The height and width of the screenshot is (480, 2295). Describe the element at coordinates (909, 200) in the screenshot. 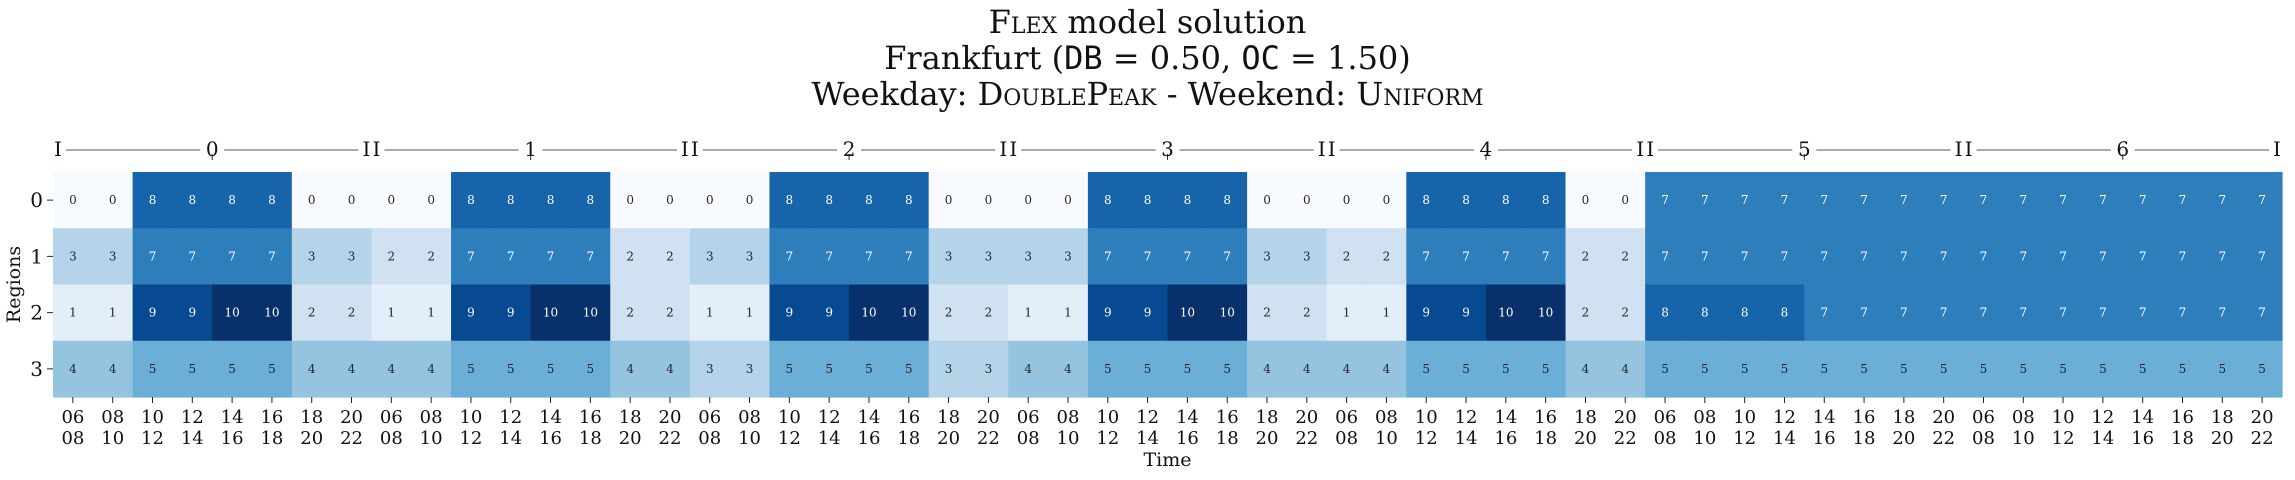

I see `cell-value-label: 8` at that location.